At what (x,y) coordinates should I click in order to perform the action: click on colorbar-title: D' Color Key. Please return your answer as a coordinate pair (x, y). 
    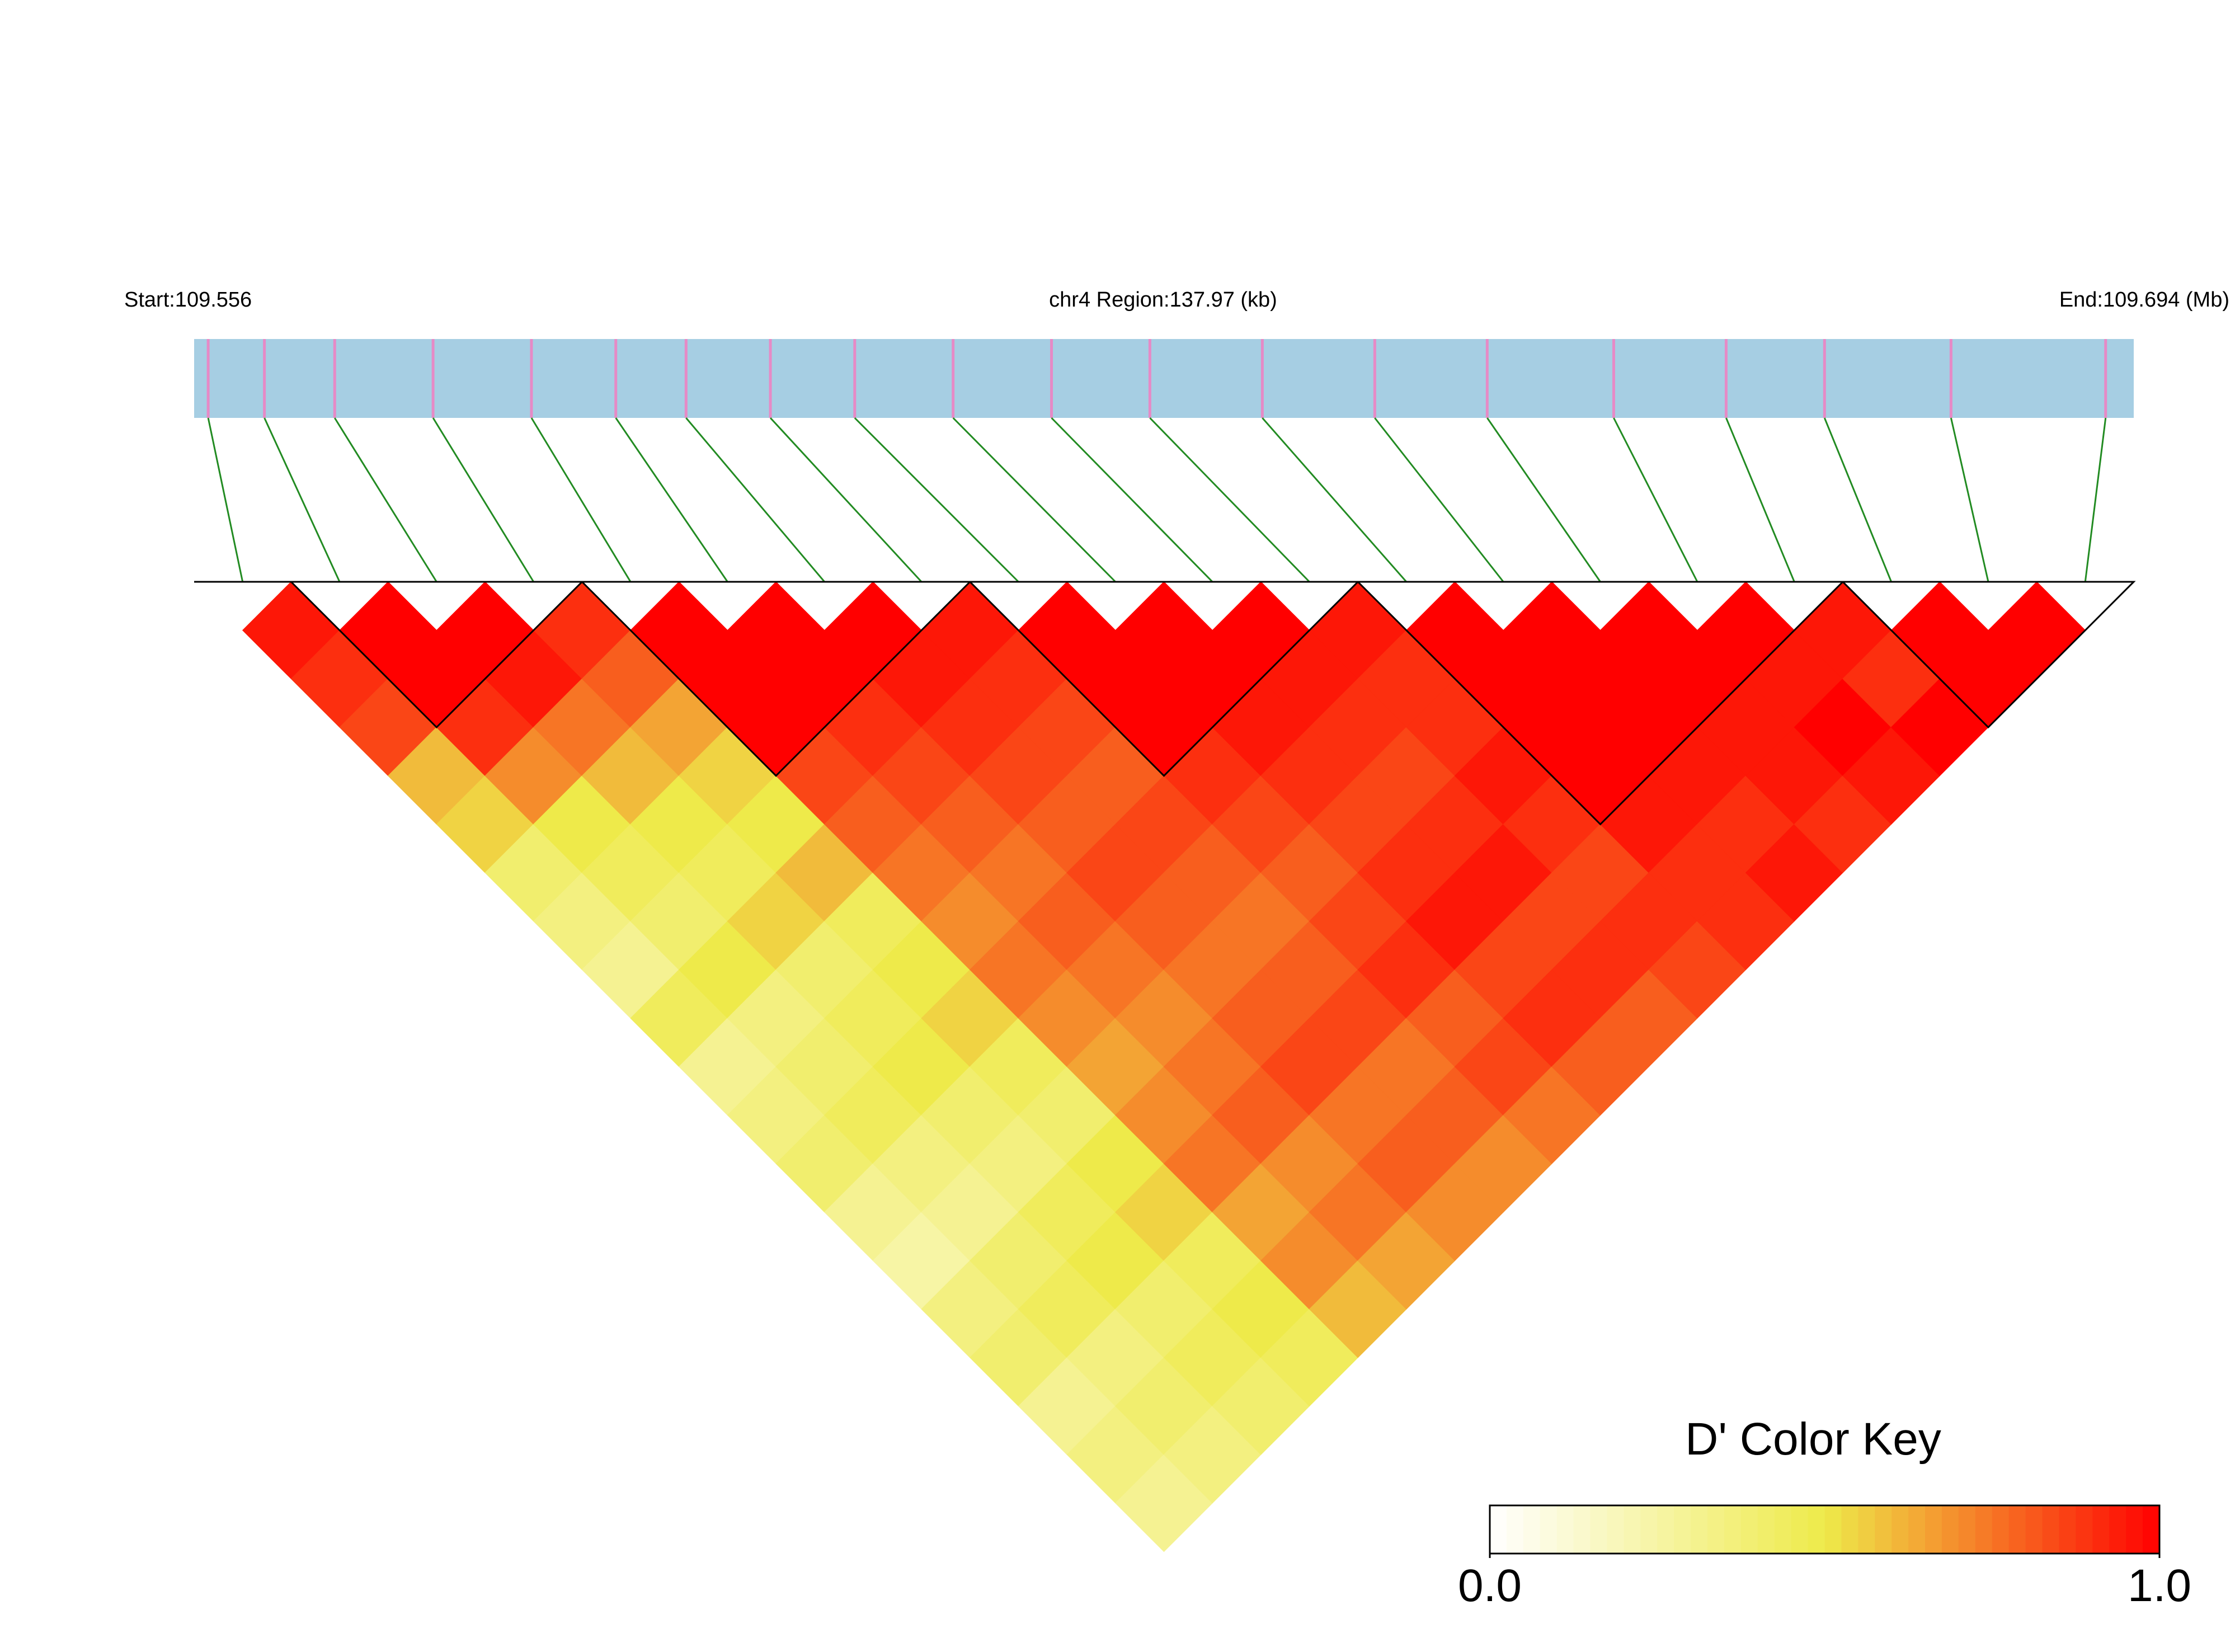
    Looking at the image, I should click on (1813, 1439).